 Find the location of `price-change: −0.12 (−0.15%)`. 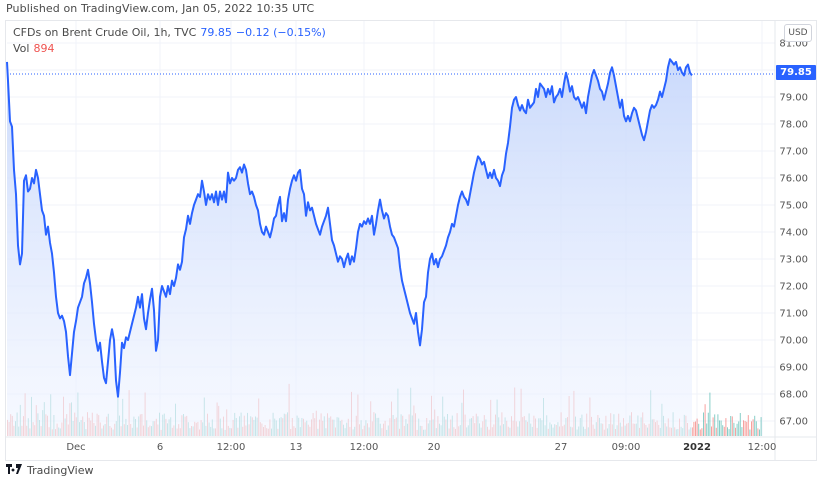

price-change: −0.12 (−0.15%) is located at coordinates (280, 32).